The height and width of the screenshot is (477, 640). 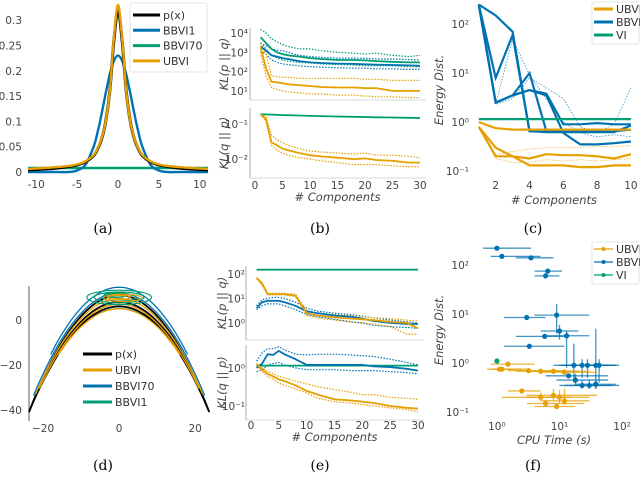 What do you see at coordinates (597, 186) in the screenshot?
I see `x-tick-label: 8` at bounding box center [597, 186].